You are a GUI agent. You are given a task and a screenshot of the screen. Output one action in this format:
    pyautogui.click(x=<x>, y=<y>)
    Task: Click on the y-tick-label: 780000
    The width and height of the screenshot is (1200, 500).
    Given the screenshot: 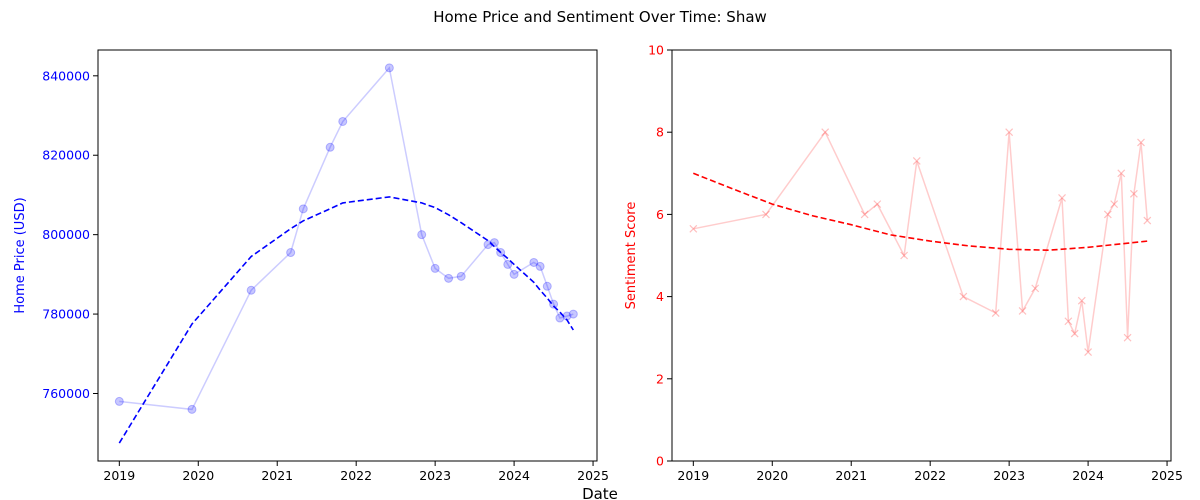 What is the action you would take?
    pyautogui.click(x=66, y=314)
    